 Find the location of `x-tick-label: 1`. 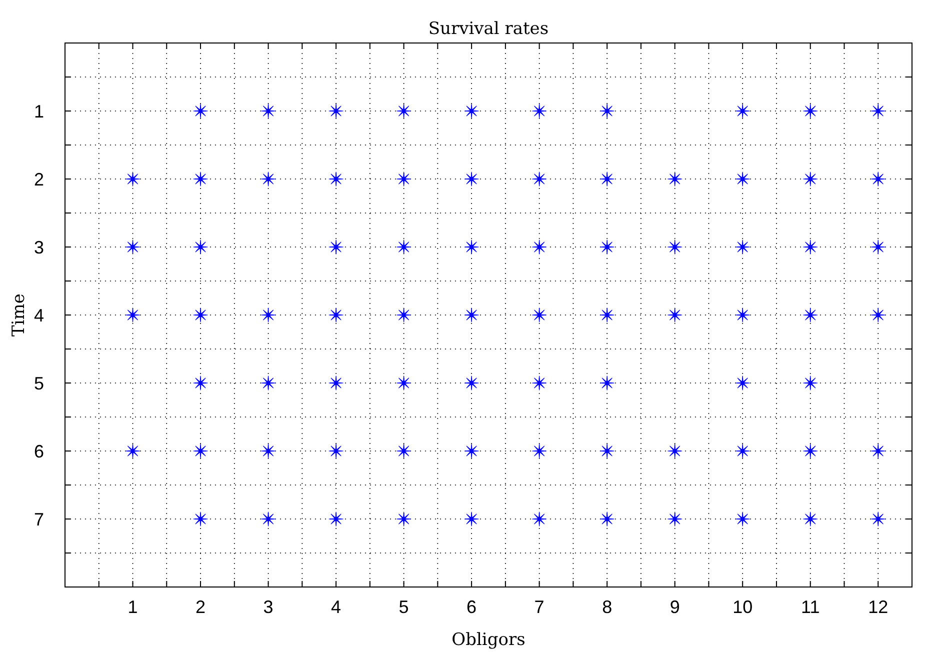

x-tick-label: 1 is located at coordinates (133, 607).